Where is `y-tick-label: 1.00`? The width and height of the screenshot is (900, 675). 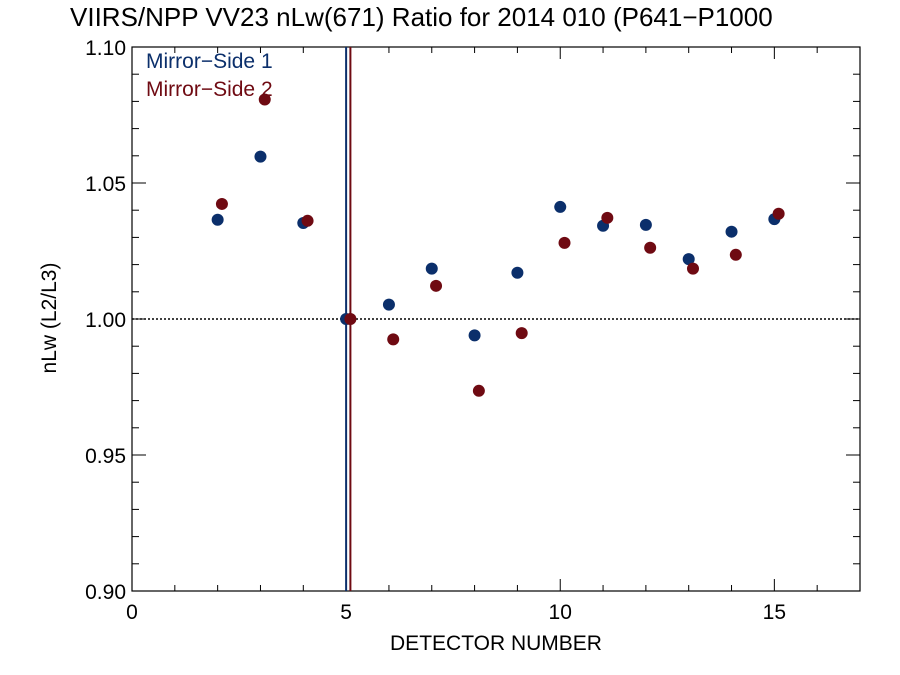
y-tick-label: 1.00 is located at coordinates (105, 320).